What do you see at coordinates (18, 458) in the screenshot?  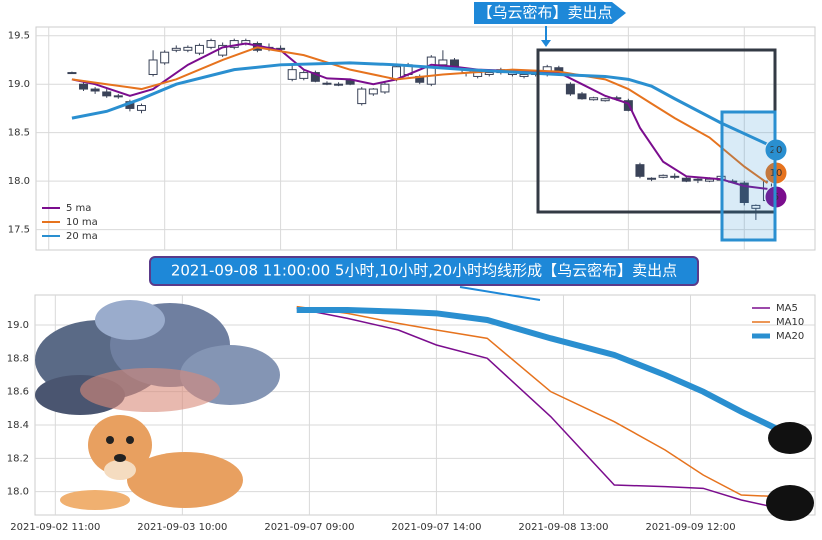 I see `y-tick-label: 18.2` at bounding box center [18, 458].